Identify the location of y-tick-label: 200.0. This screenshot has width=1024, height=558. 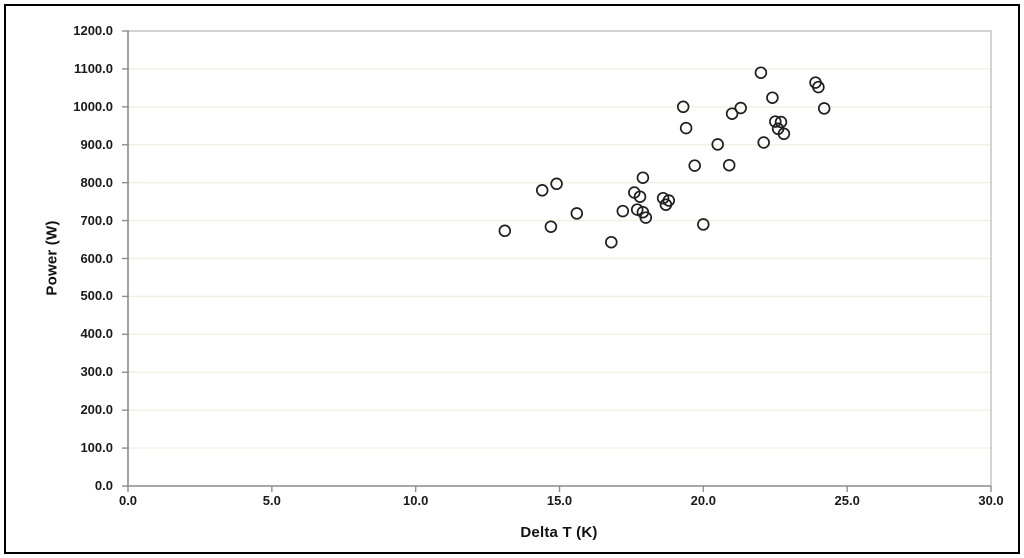
(96, 410).